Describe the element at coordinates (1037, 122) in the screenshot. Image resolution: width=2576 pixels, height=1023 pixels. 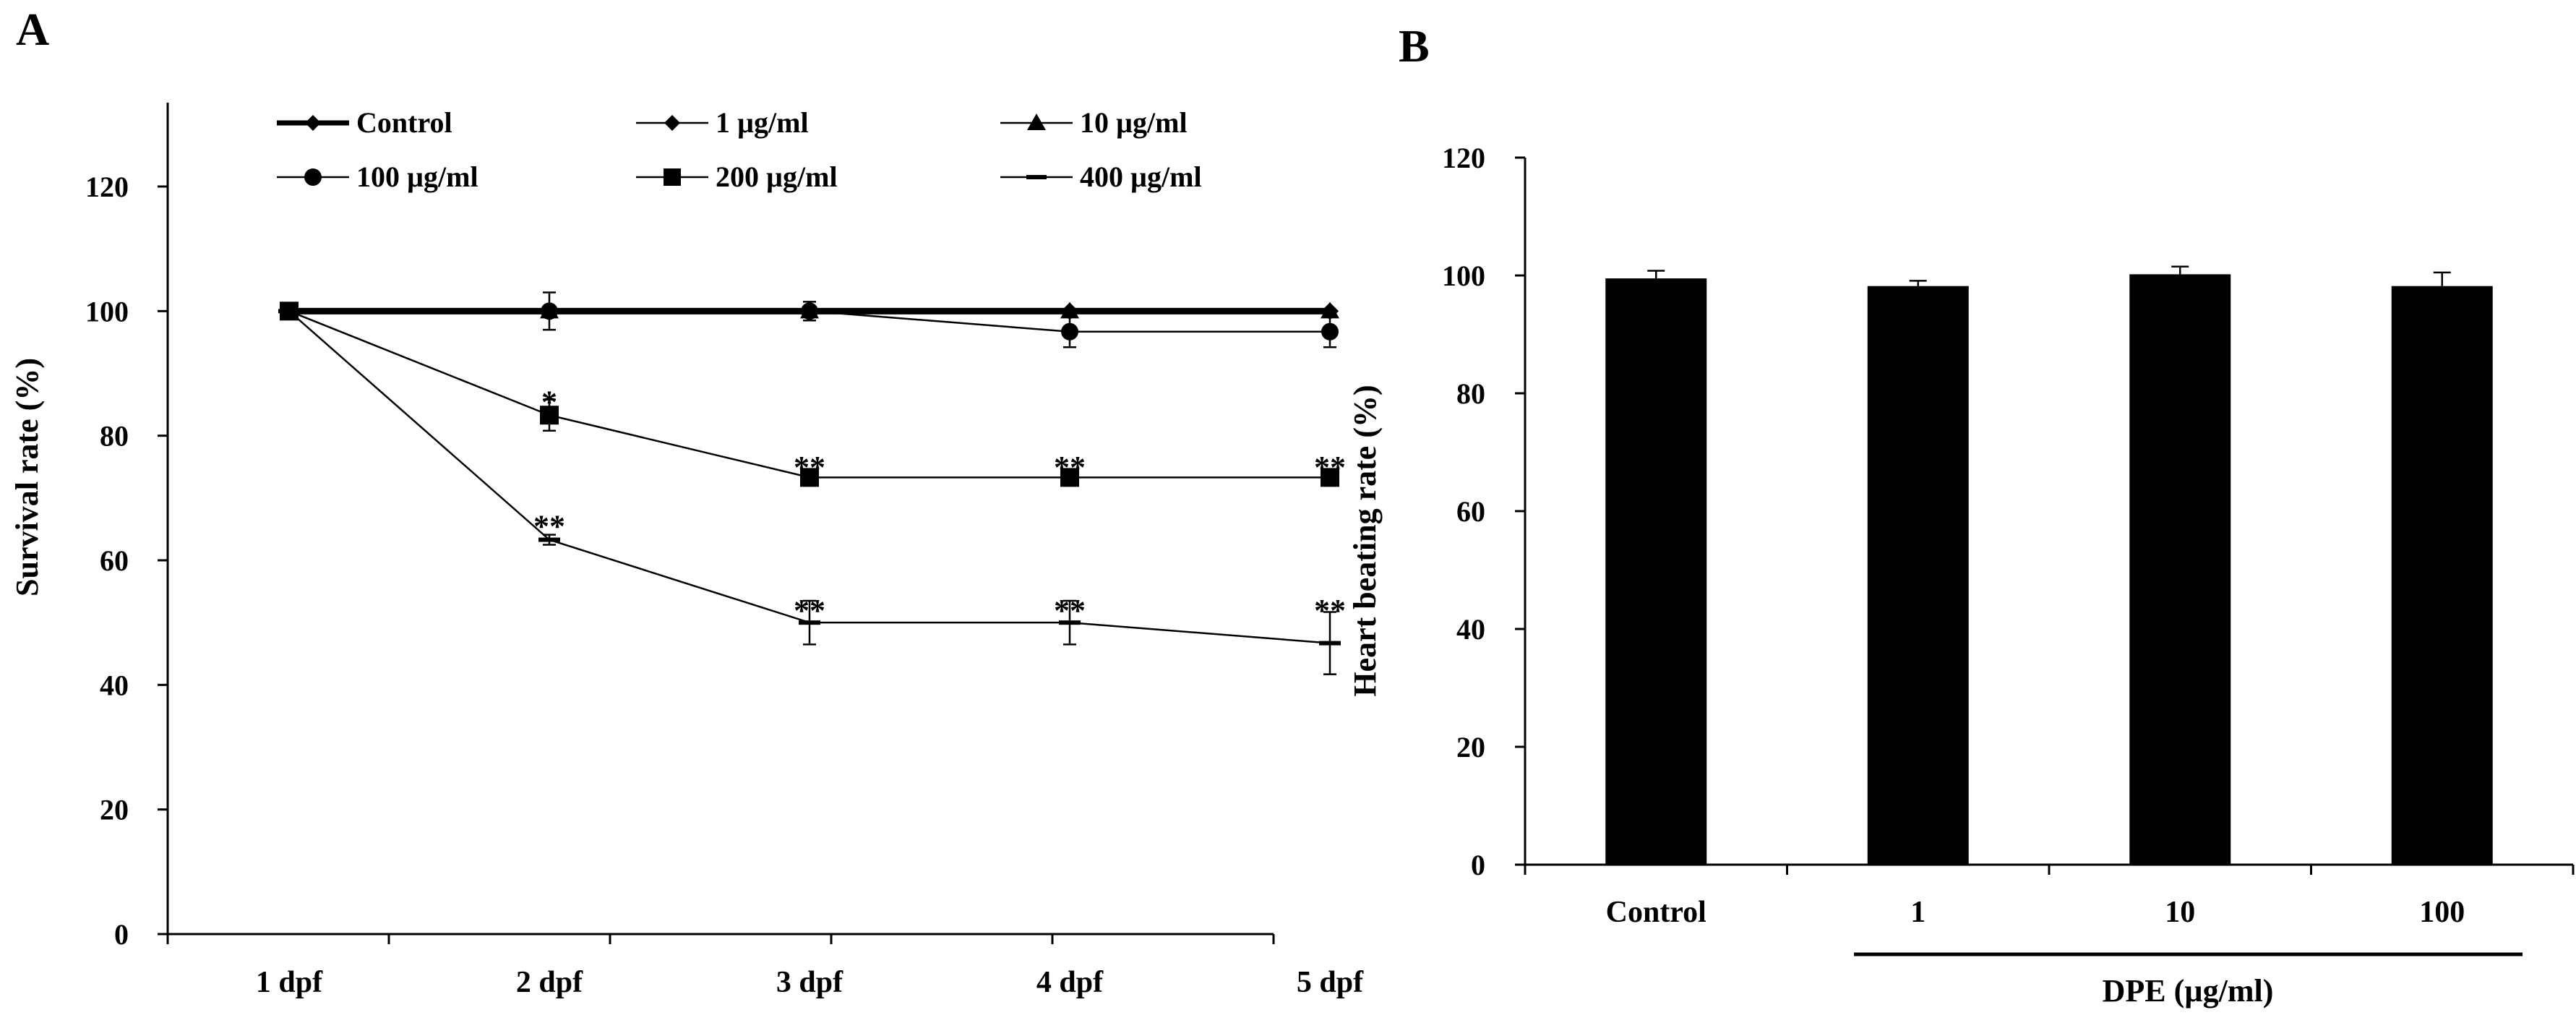
I see `legend-marker-10ug` at that location.